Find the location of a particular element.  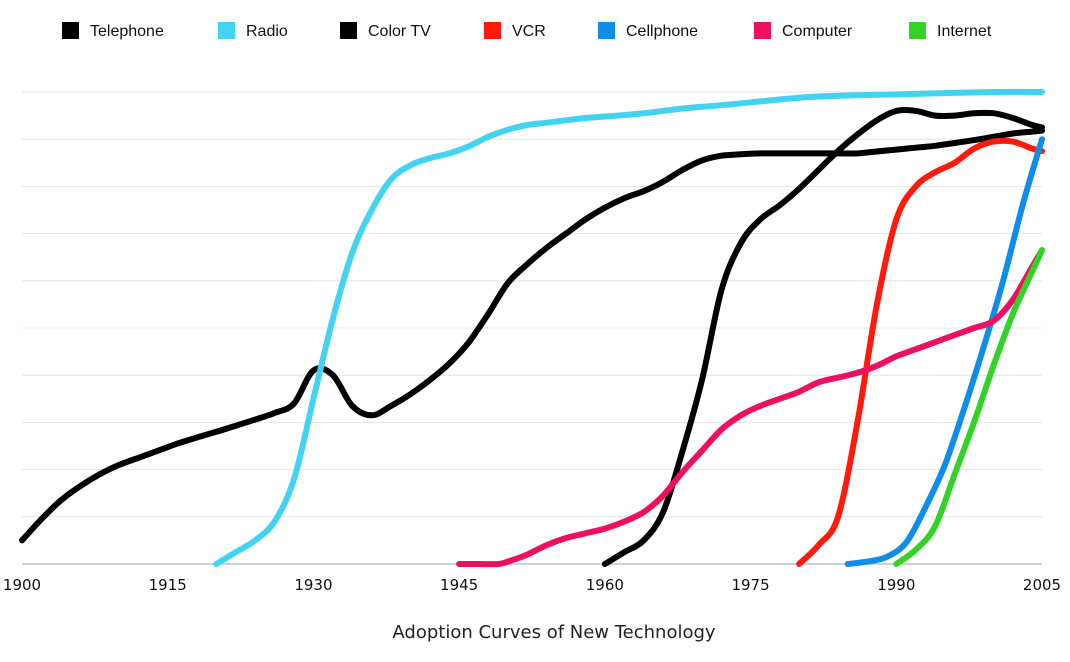

legend-item-computer: Computer is located at coordinates (803, 31).